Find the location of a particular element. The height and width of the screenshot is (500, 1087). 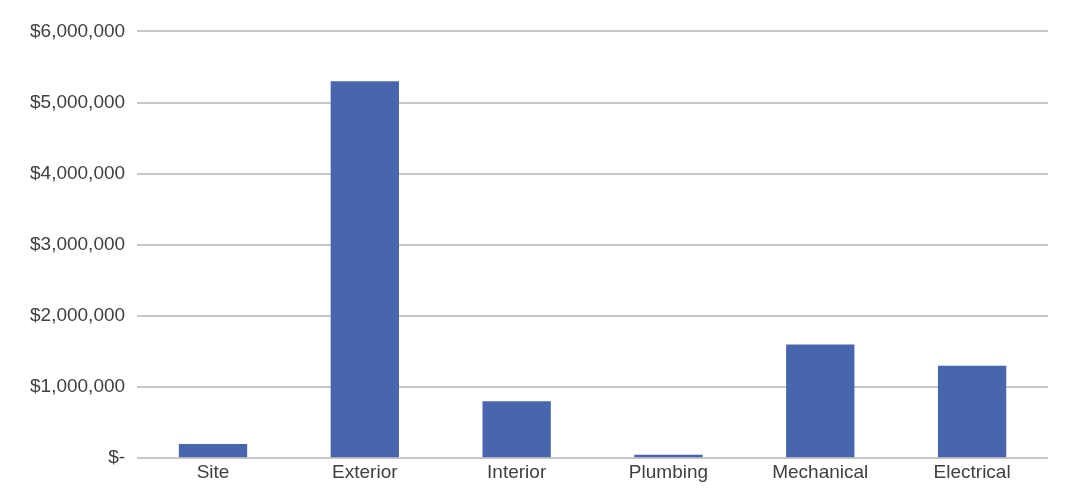

y-tick-label: $4,000,000 is located at coordinates (78, 172).